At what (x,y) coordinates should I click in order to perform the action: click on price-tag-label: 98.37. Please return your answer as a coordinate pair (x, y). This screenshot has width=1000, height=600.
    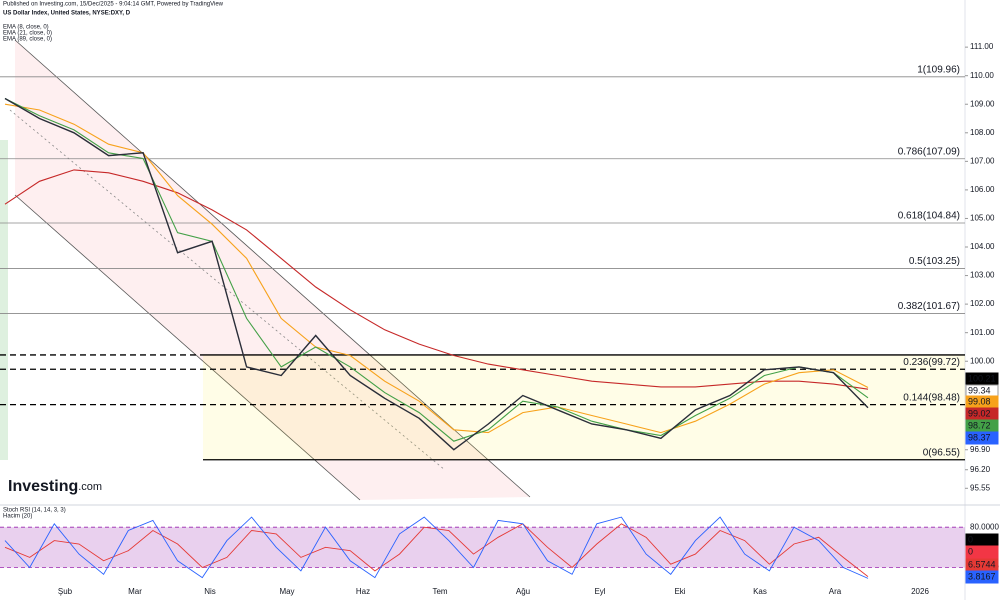
    Looking at the image, I should click on (979, 437).